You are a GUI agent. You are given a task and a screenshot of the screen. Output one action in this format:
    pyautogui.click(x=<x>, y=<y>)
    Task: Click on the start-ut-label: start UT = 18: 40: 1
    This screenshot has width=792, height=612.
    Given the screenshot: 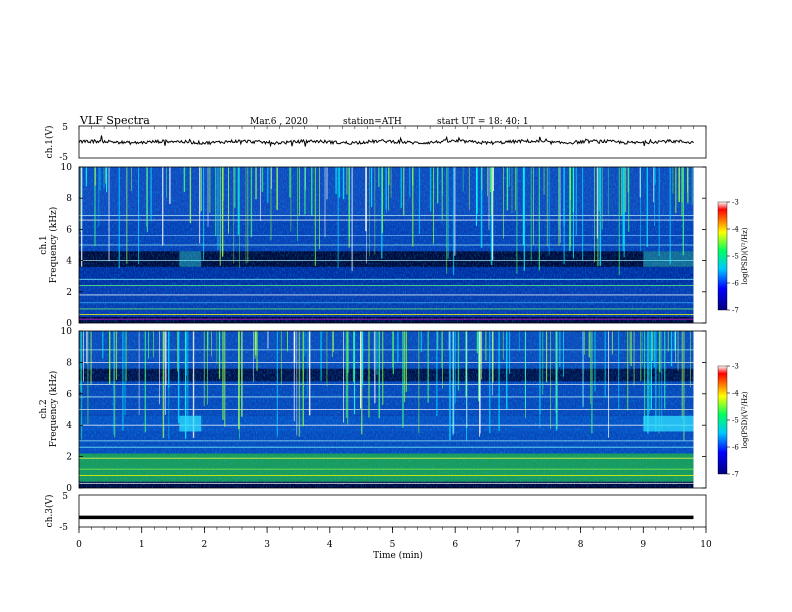 What is the action you would take?
    pyautogui.click(x=483, y=122)
    